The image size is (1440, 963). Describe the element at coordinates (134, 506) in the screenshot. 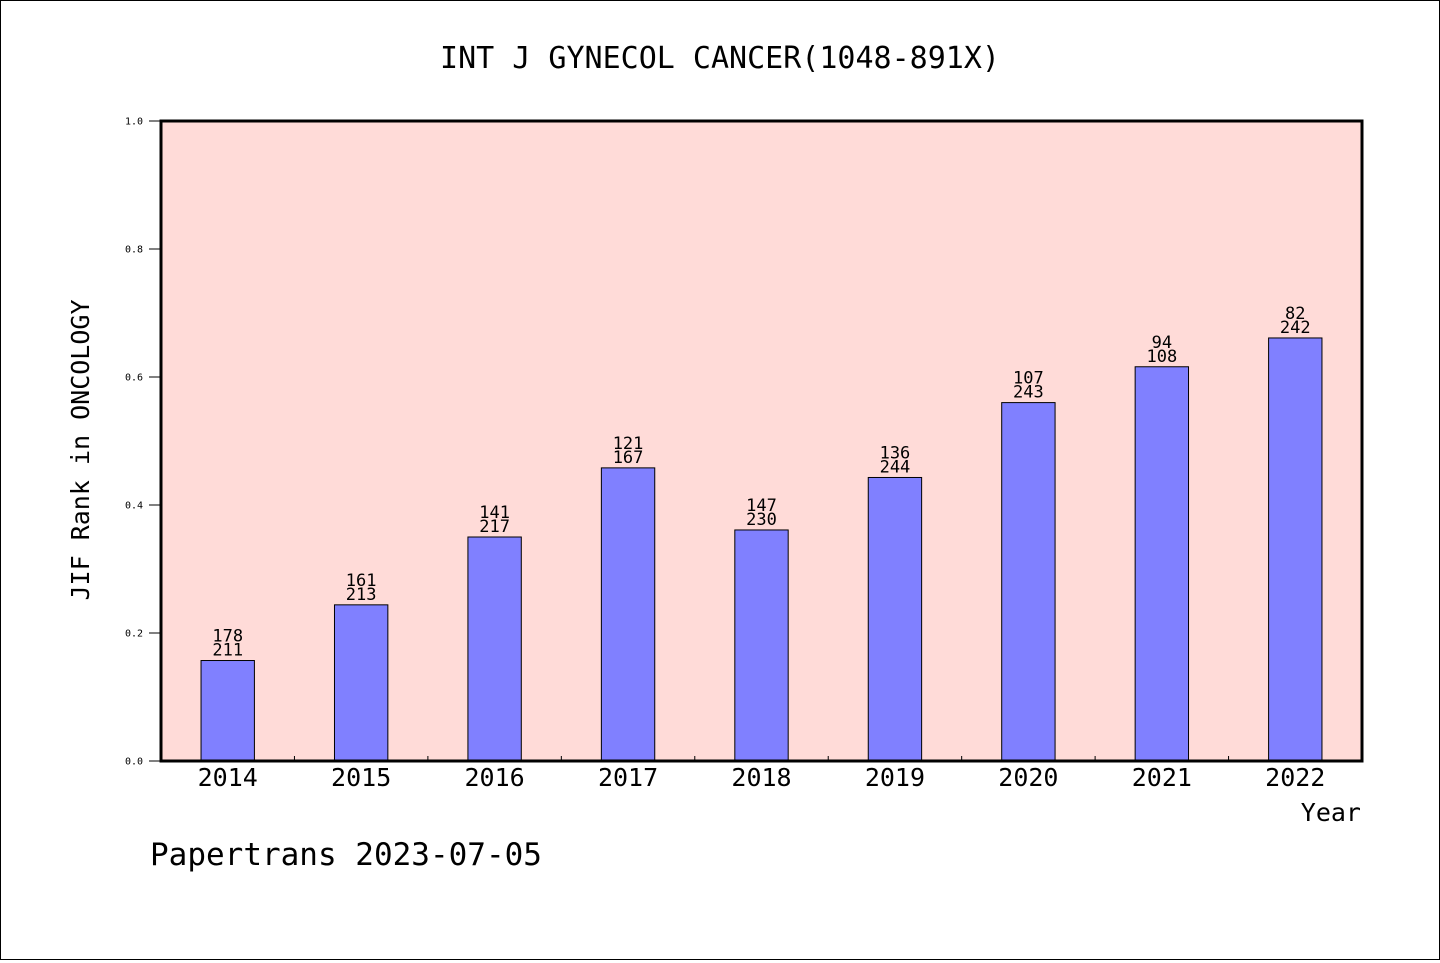

I see `y-tick-label: 0.4` at that location.